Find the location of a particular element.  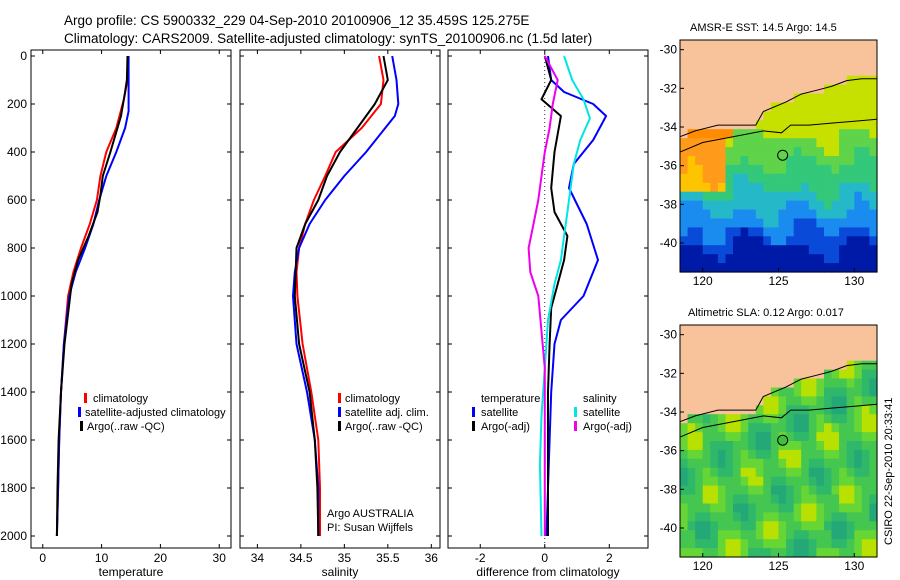

sla-map: 120 125 130 -30 -32 -34 -36 -38 -40 is located at coordinates (769, 448).